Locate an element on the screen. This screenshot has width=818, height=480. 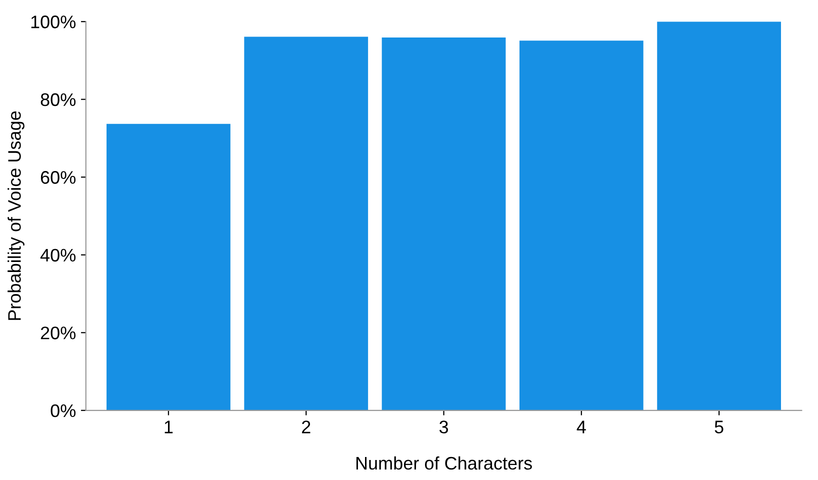
x-axis-title: Number of Characters is located at coordinates (444, 463).